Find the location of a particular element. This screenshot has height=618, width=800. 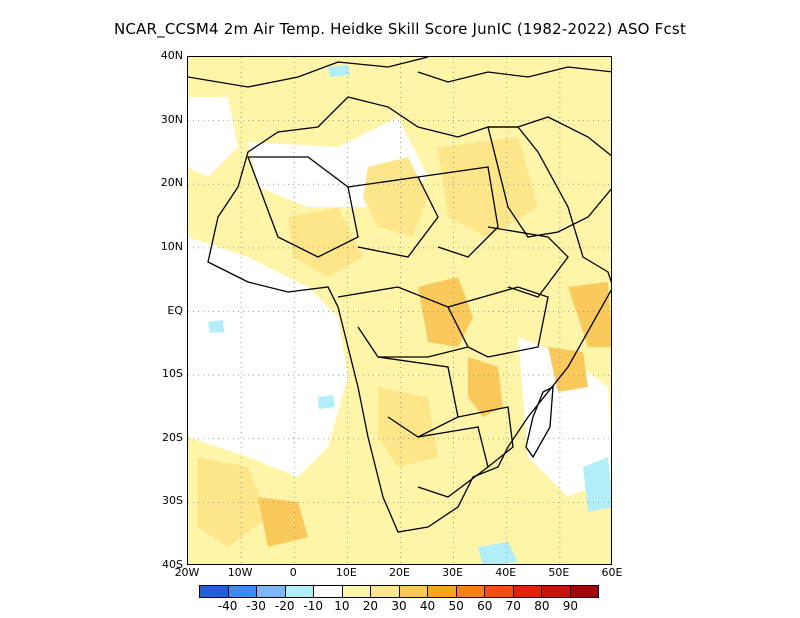

lat-tick-label: 30S is located at coordinates (172, 501).